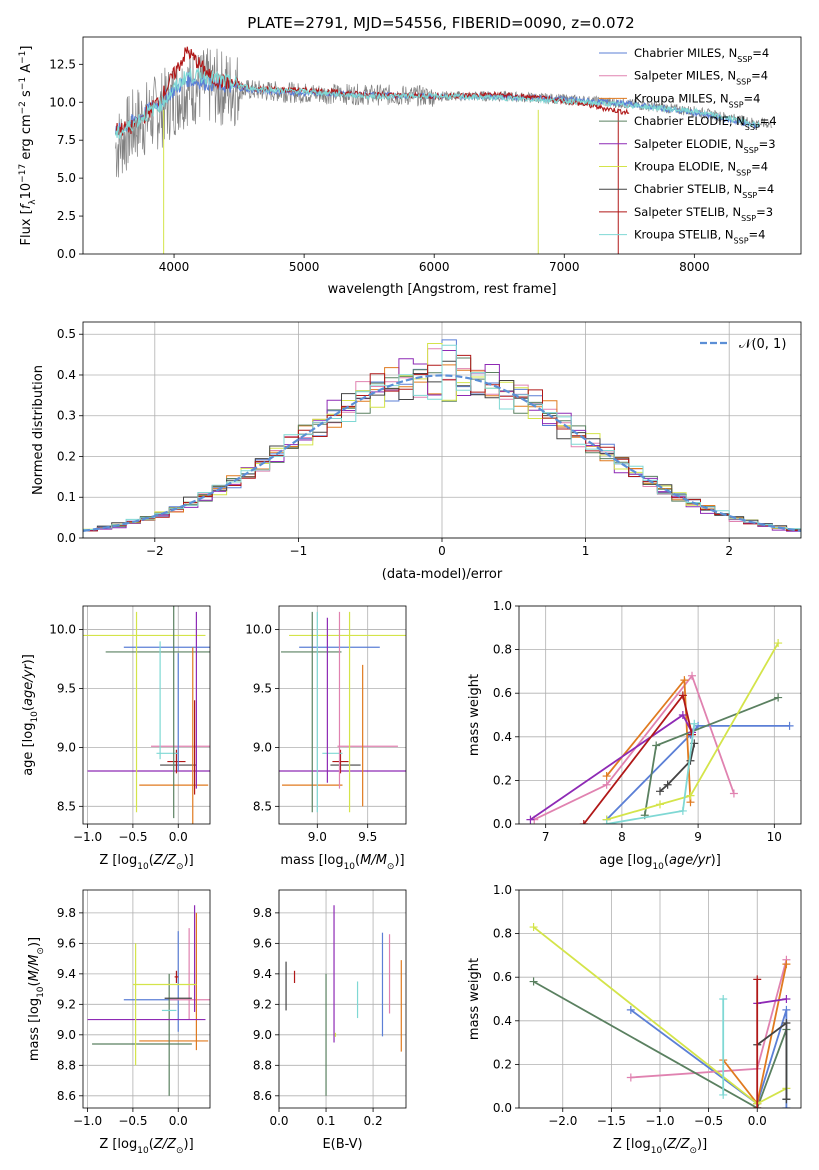 Image resolution: width=819 pixels, height=1170 pixels. What do you see at coordinates (685, 53) in the screenshot?
I see `legend-name: Chabrier MILES, N` at bounding box center [685, 53].